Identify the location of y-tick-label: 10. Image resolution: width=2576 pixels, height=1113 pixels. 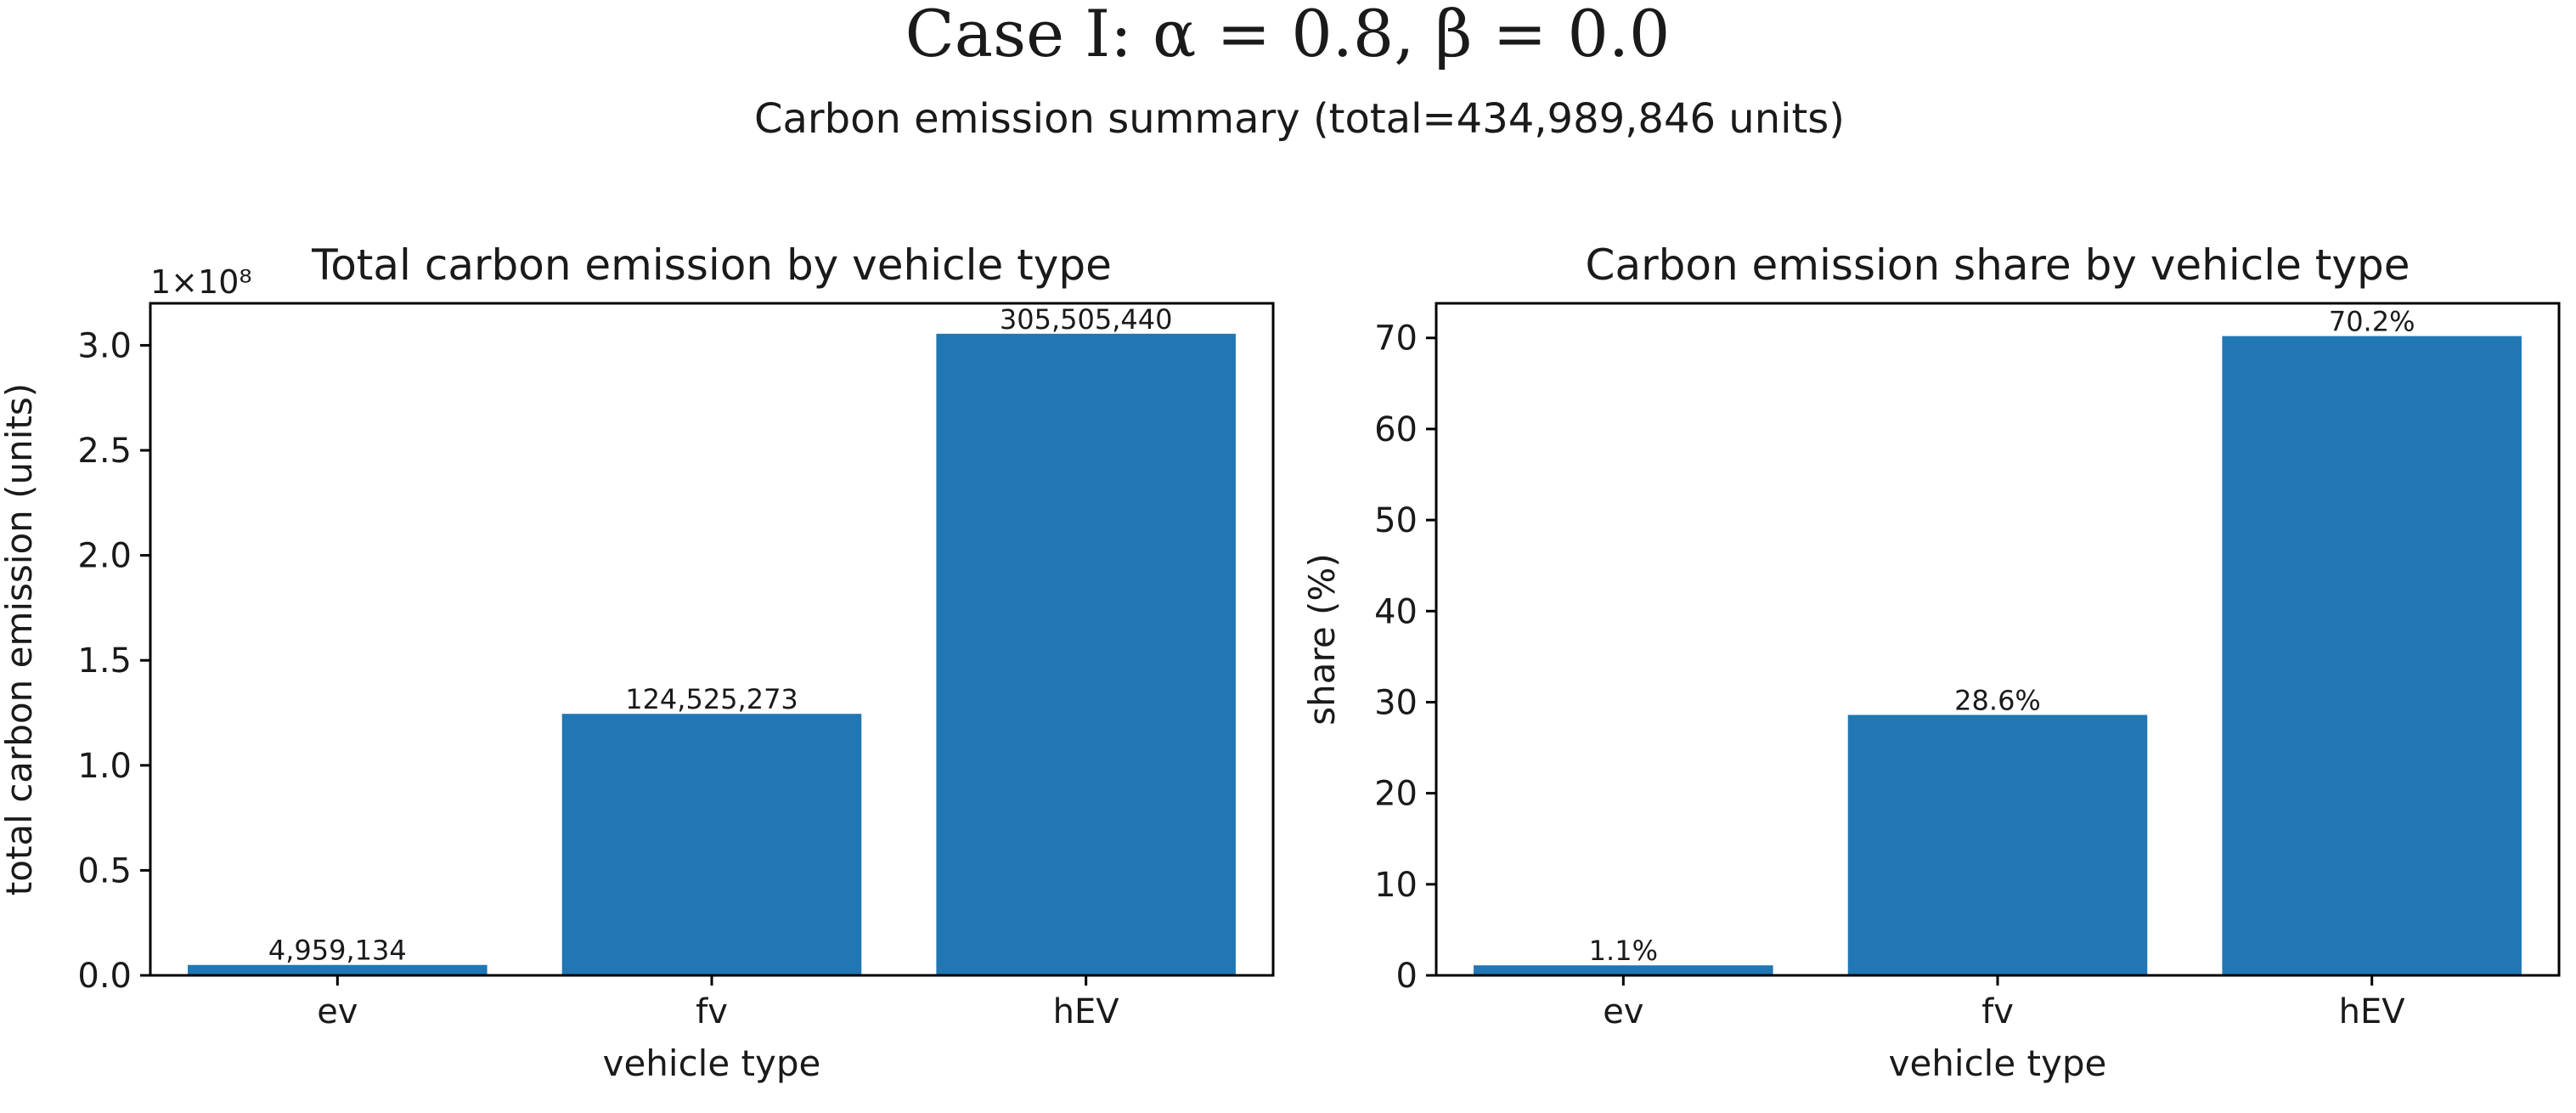
(1396, 885).